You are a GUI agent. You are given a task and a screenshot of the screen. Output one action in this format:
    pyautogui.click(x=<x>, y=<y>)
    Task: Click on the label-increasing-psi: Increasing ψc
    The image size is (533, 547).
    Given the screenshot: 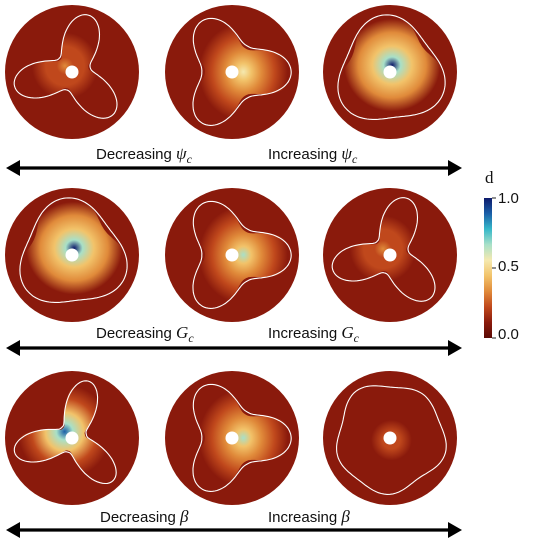 What is the action you would take?
    pyautogui.click(x=313, y=155)
    